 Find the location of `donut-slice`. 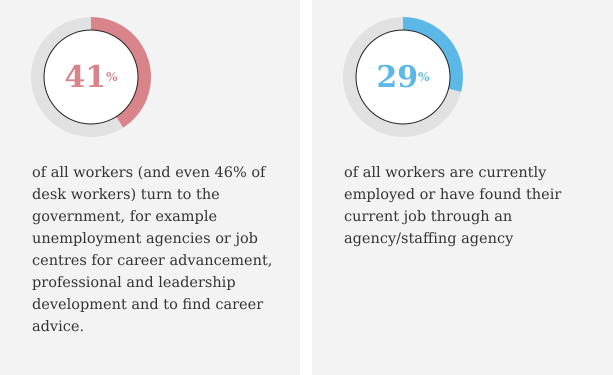

donut-slice is located at coordinates (77, 77).